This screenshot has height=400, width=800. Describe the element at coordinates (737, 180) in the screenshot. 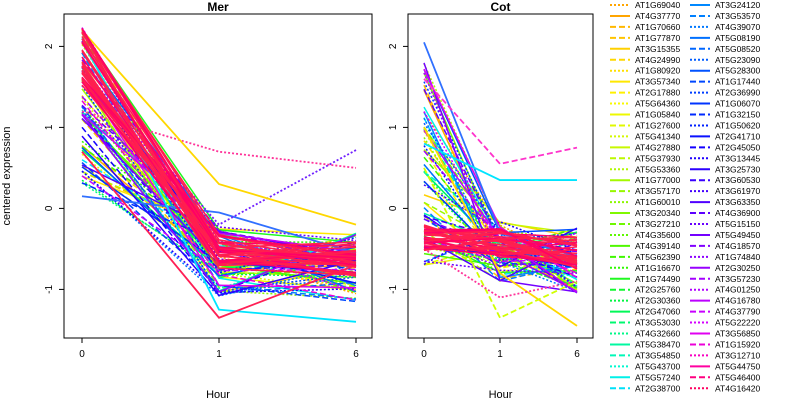

I see `legend-label: AT3G60530` at that location.